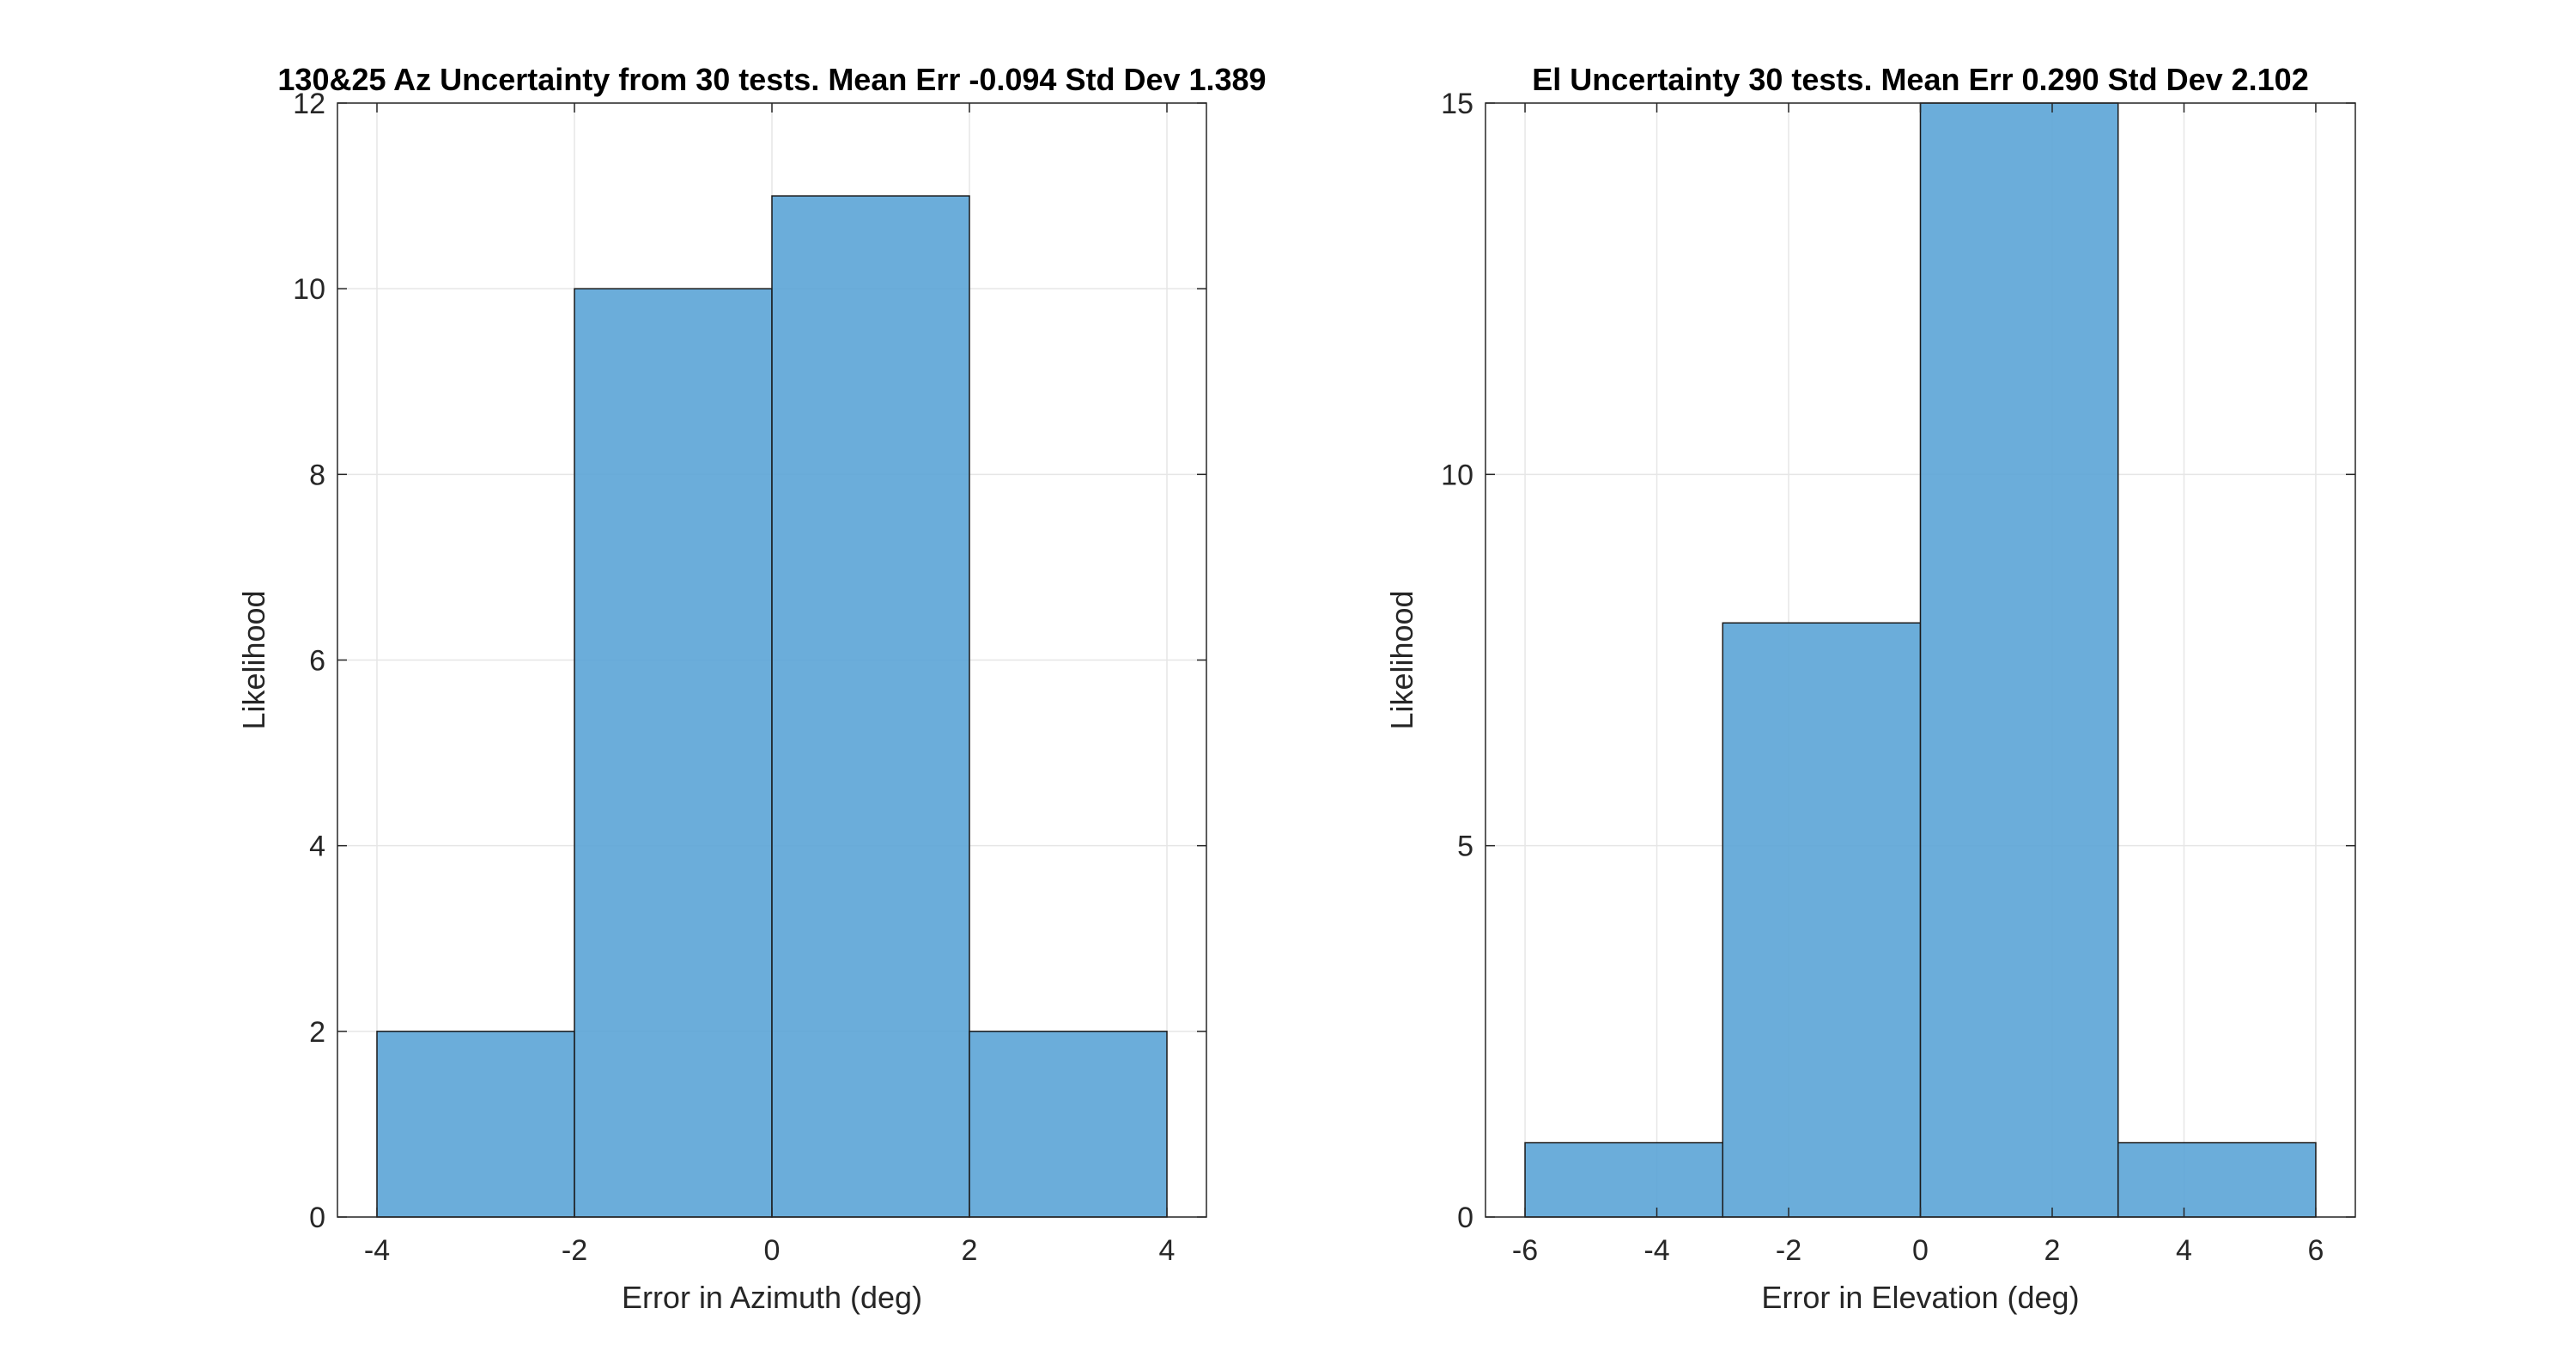 This screenshot has width=2576, height=1351. What do you see at coordinates (309, 104) in the screenshot?
I see `y-tick-label: 12` at bounding box center [309, 104].